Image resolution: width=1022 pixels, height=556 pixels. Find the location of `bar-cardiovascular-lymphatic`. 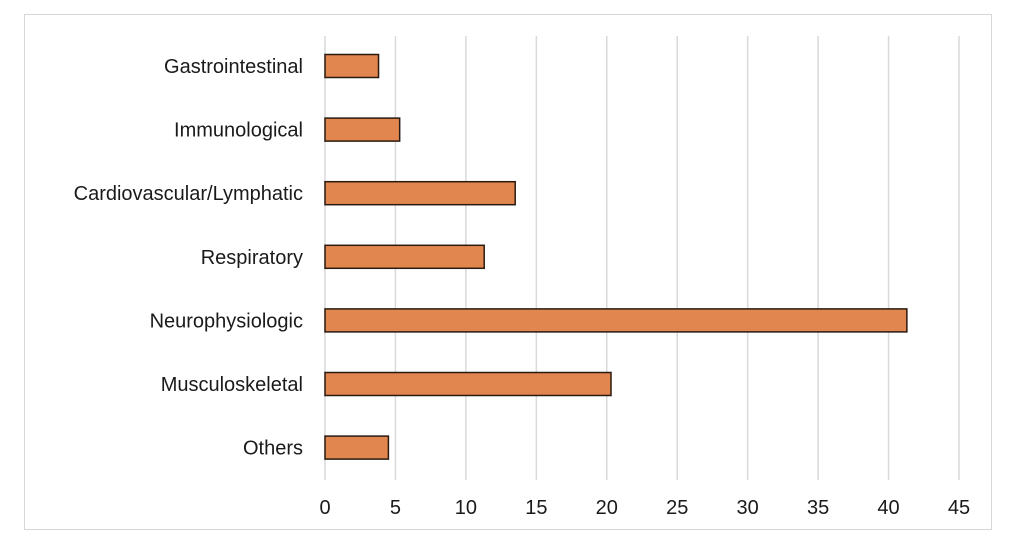

bar-cardiovascular-lymphatic is located at coordinates (420, 193).